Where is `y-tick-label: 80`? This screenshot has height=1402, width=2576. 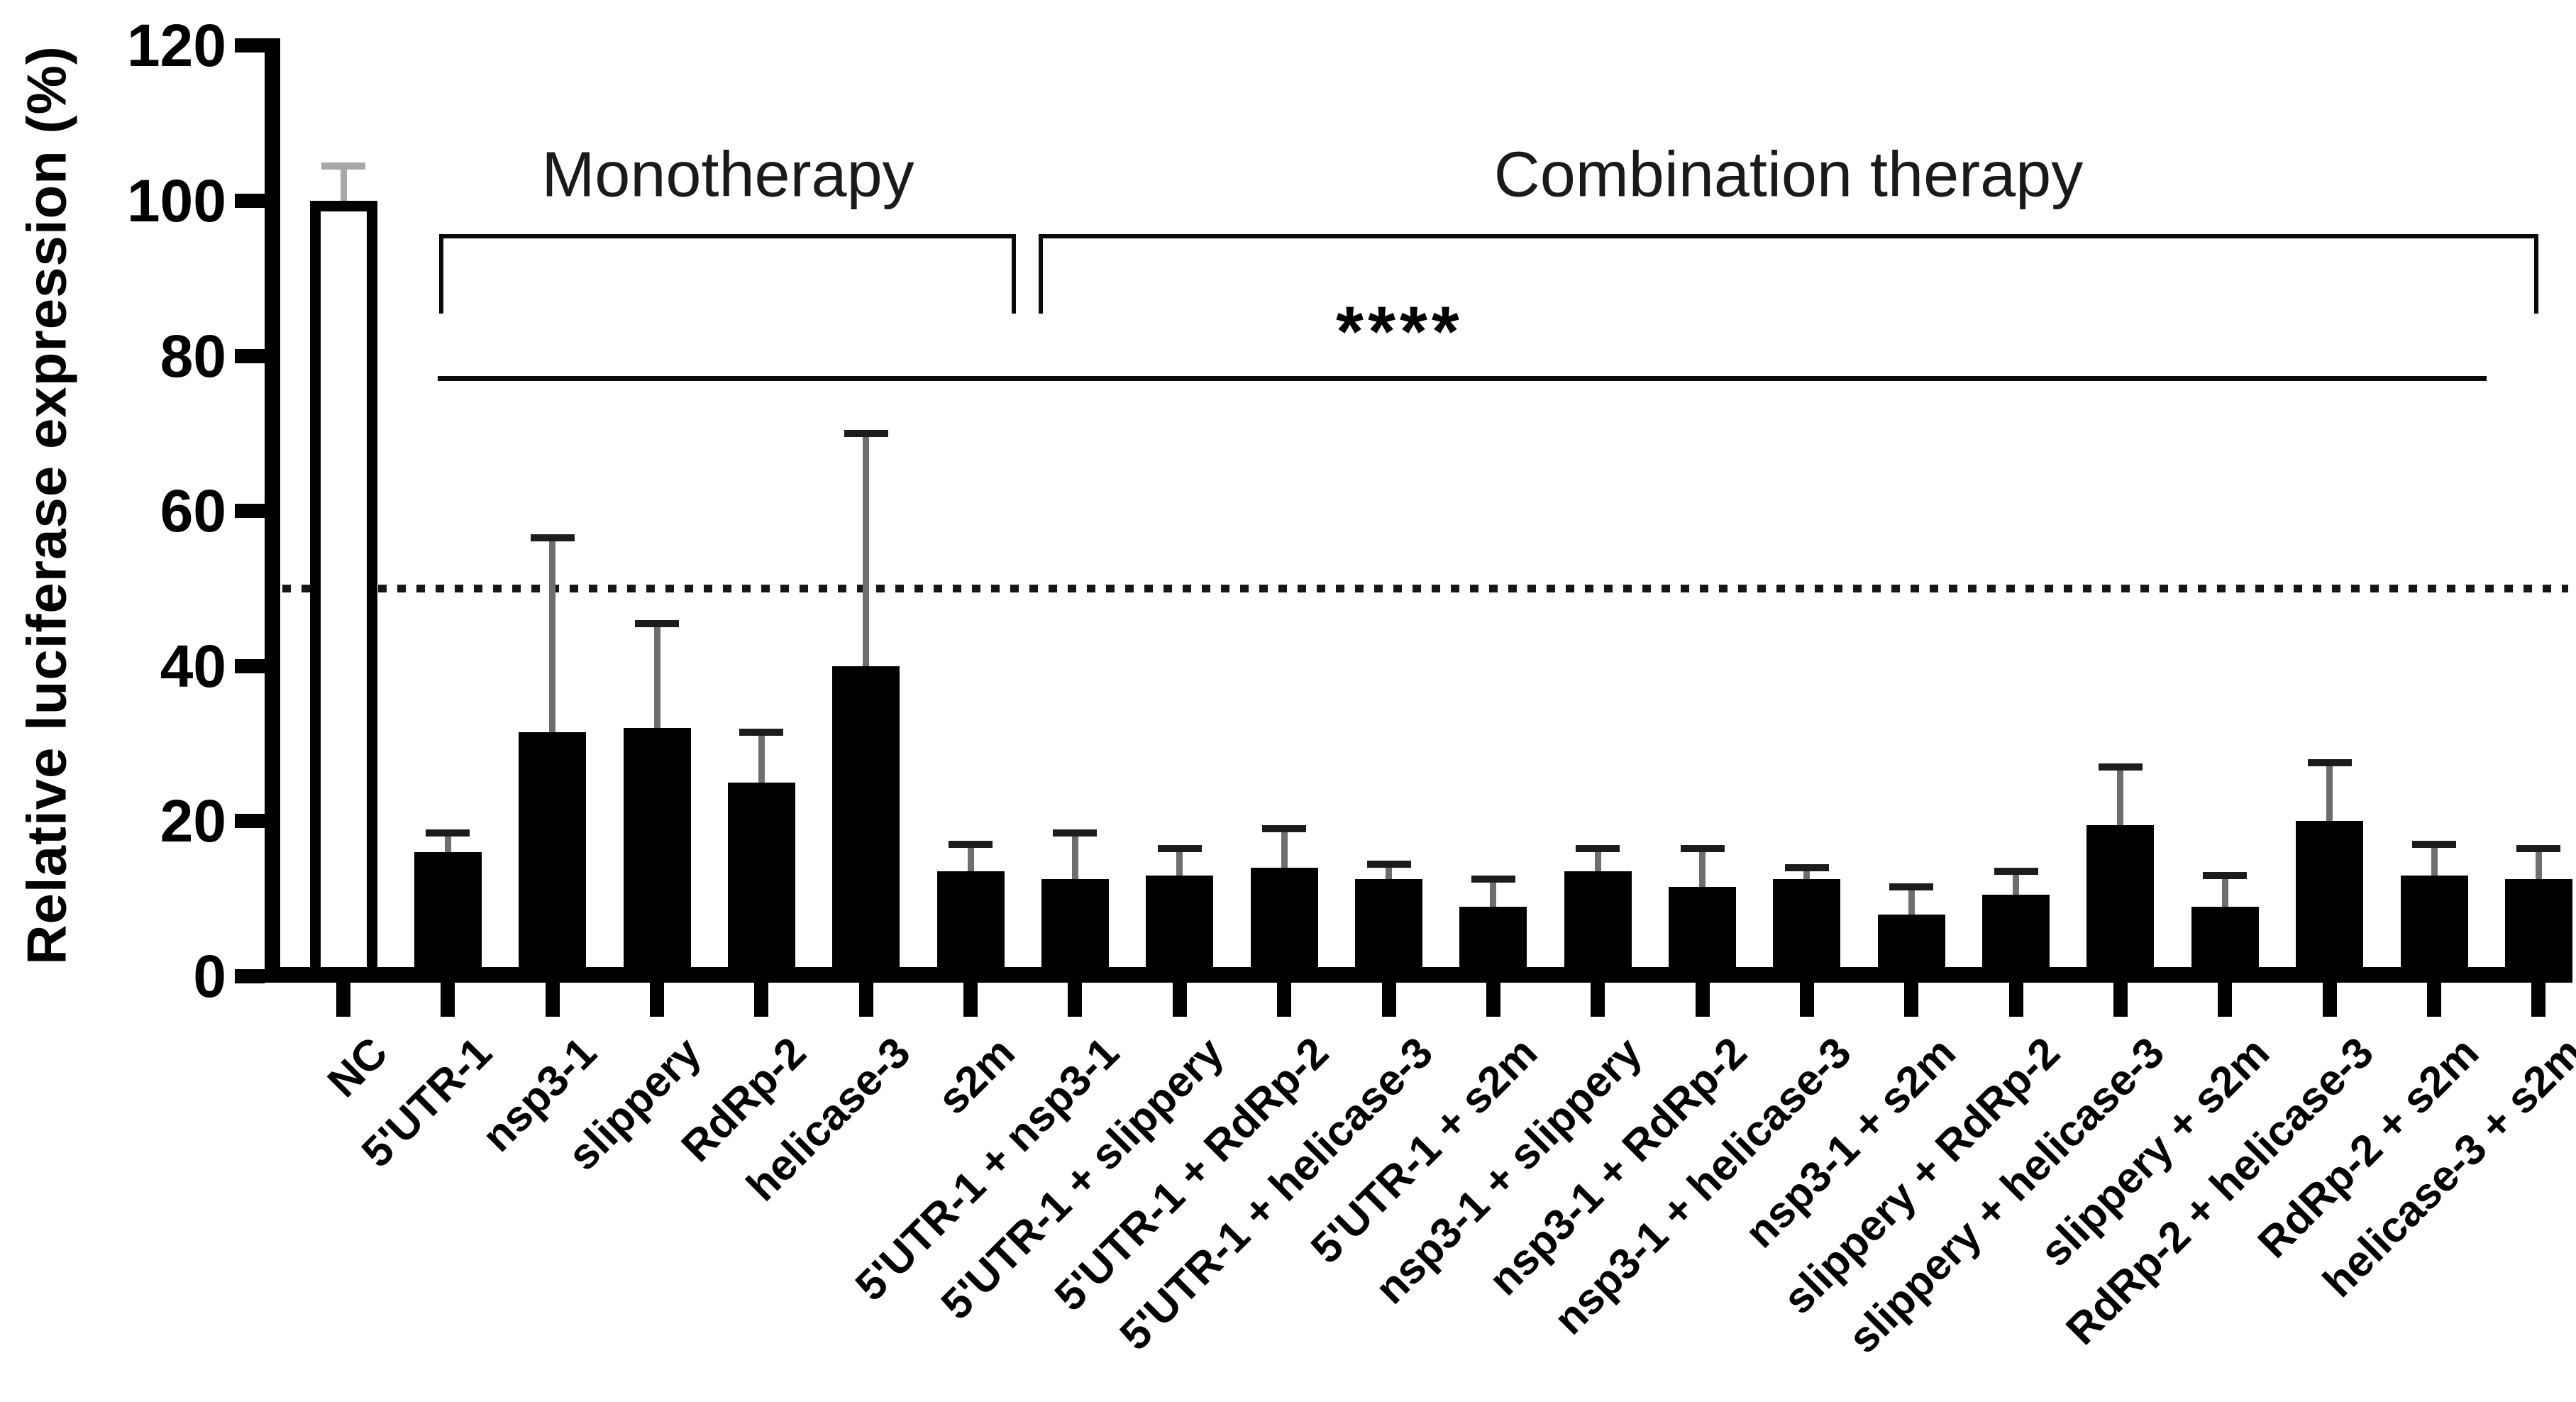
y-tick-label: 80 is located at coordinates (193, 356).